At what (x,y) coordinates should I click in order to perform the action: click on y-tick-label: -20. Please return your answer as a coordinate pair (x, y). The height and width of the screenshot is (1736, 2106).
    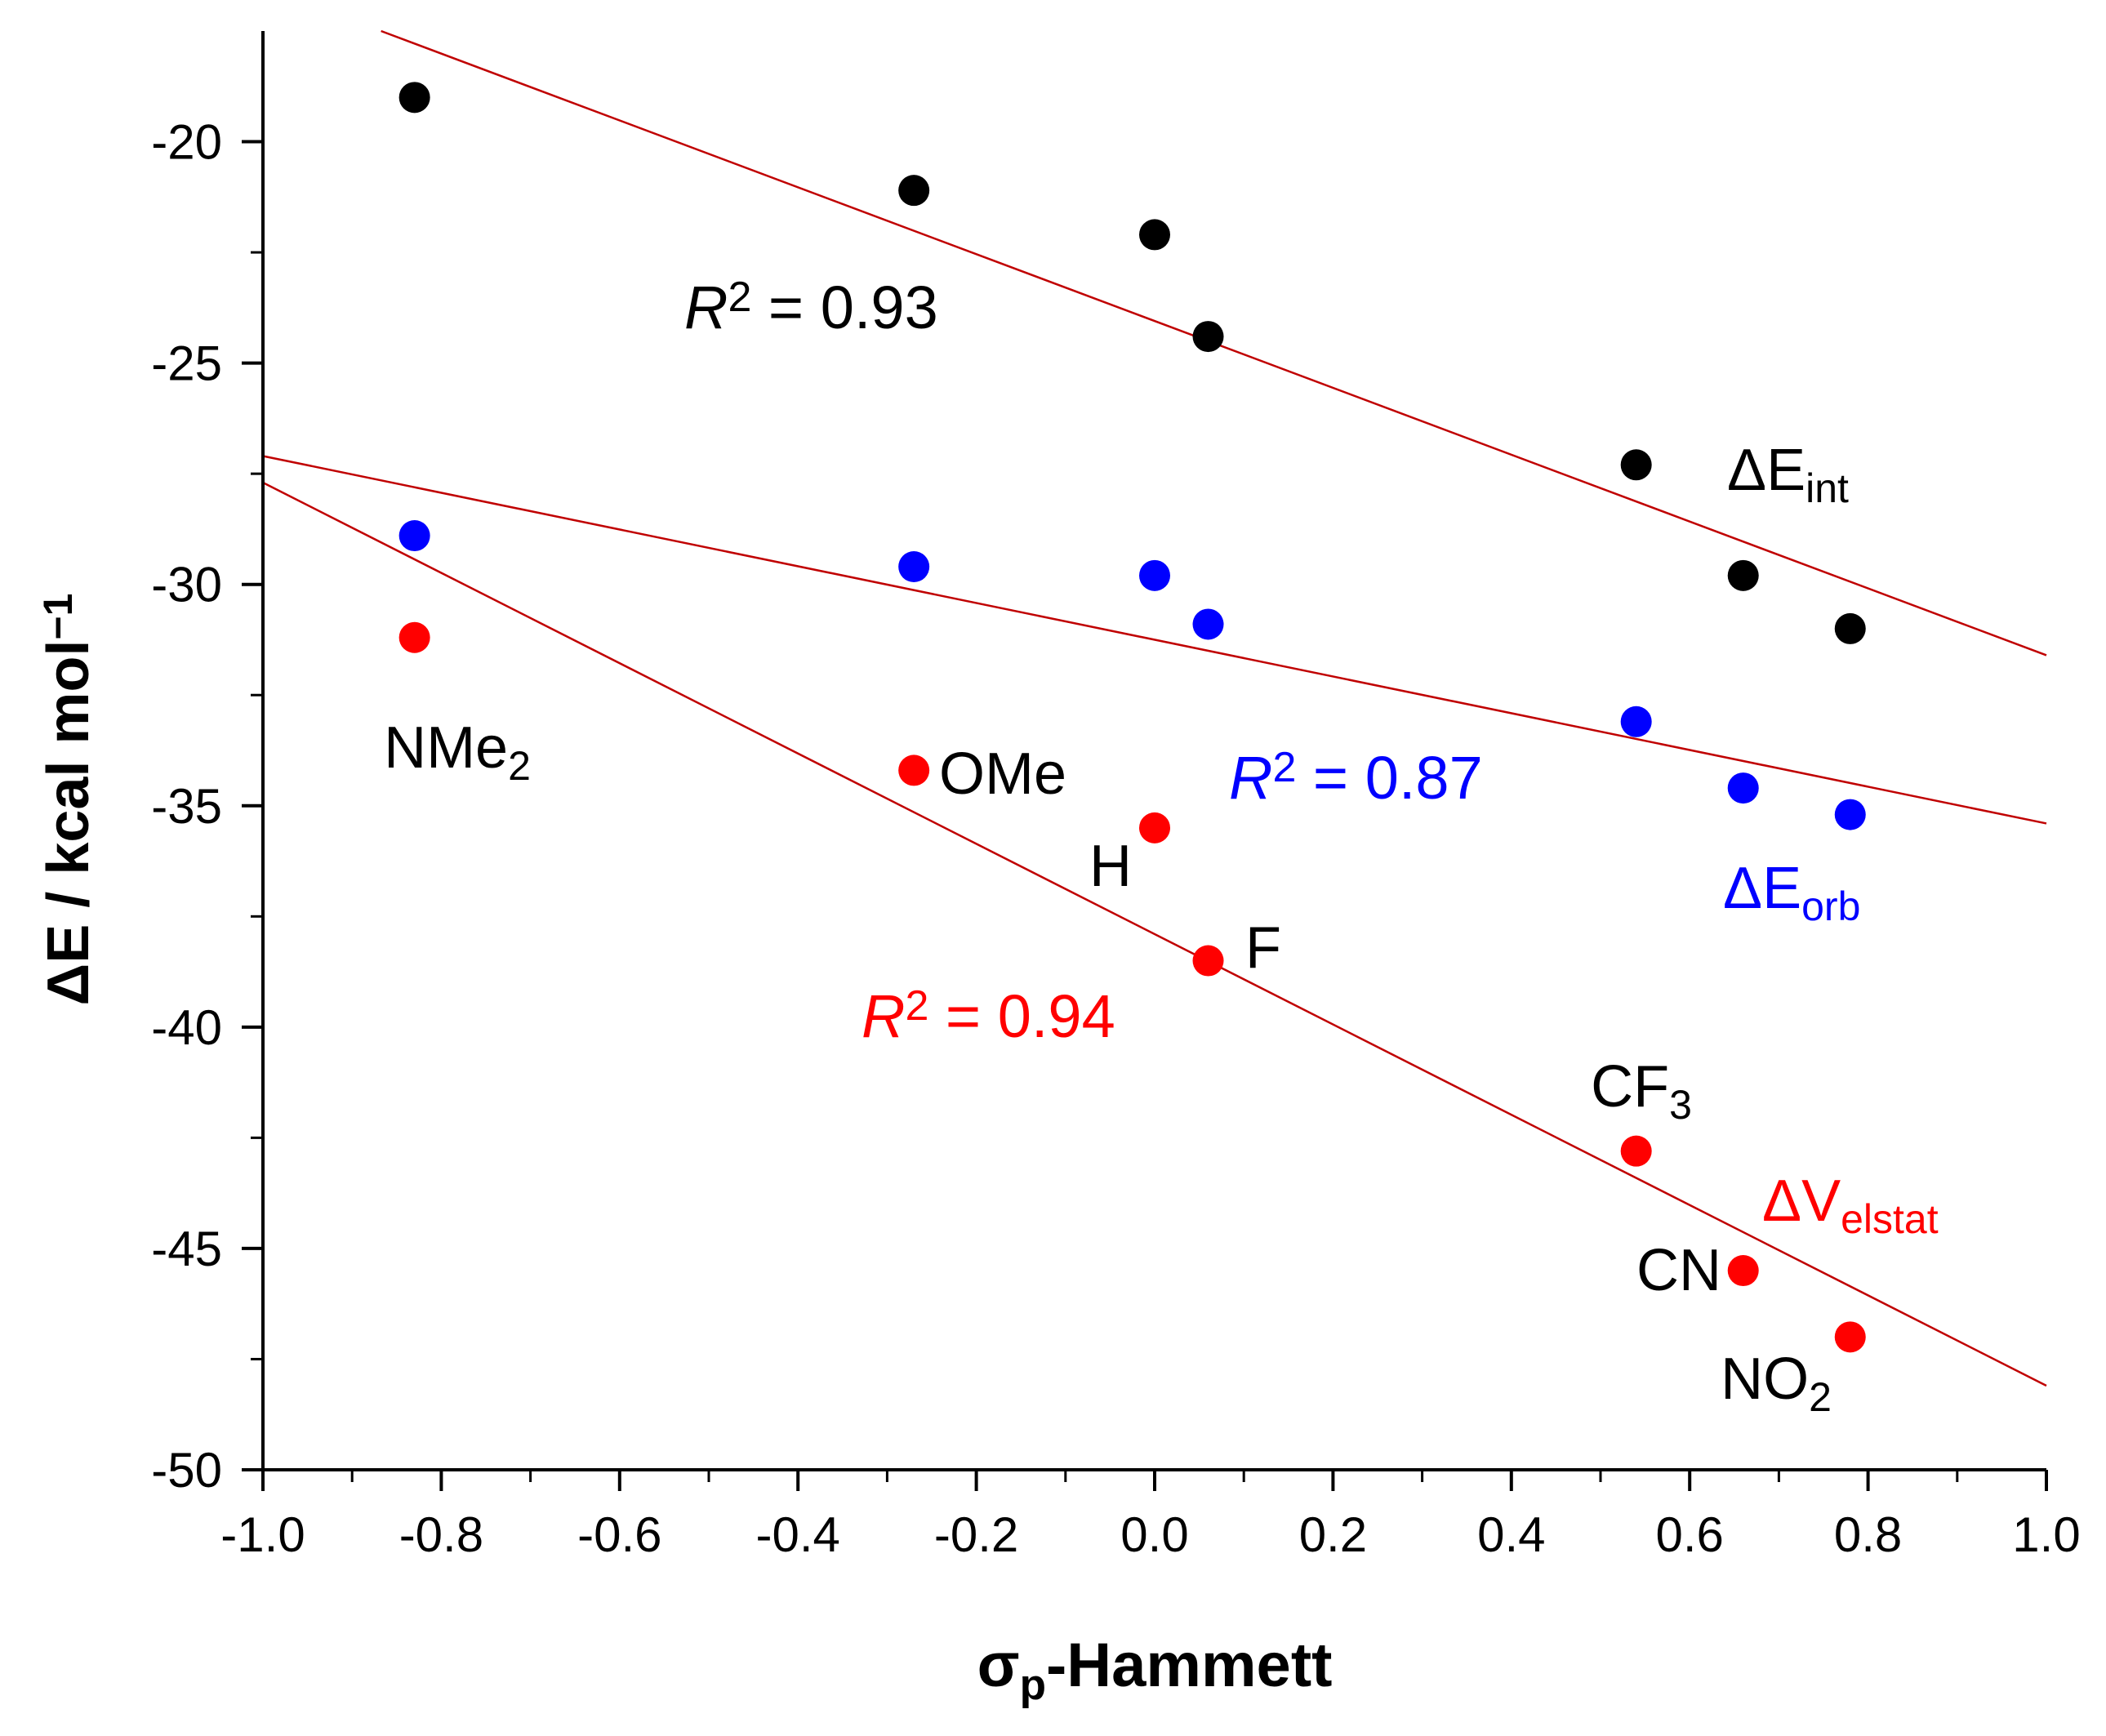
    Looking at the image, I should click on (186, 142).